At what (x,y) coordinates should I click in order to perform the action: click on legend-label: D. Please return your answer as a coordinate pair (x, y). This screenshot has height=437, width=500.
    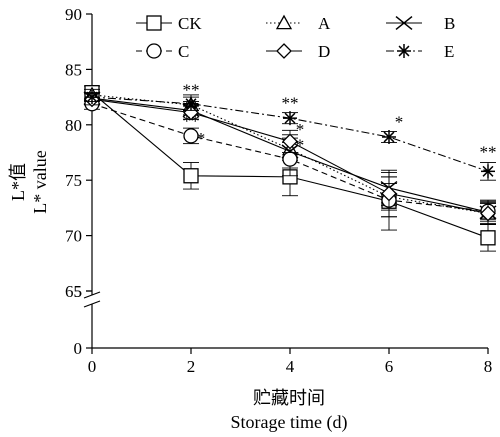
    Looking at the image, I should click on (324, 51).